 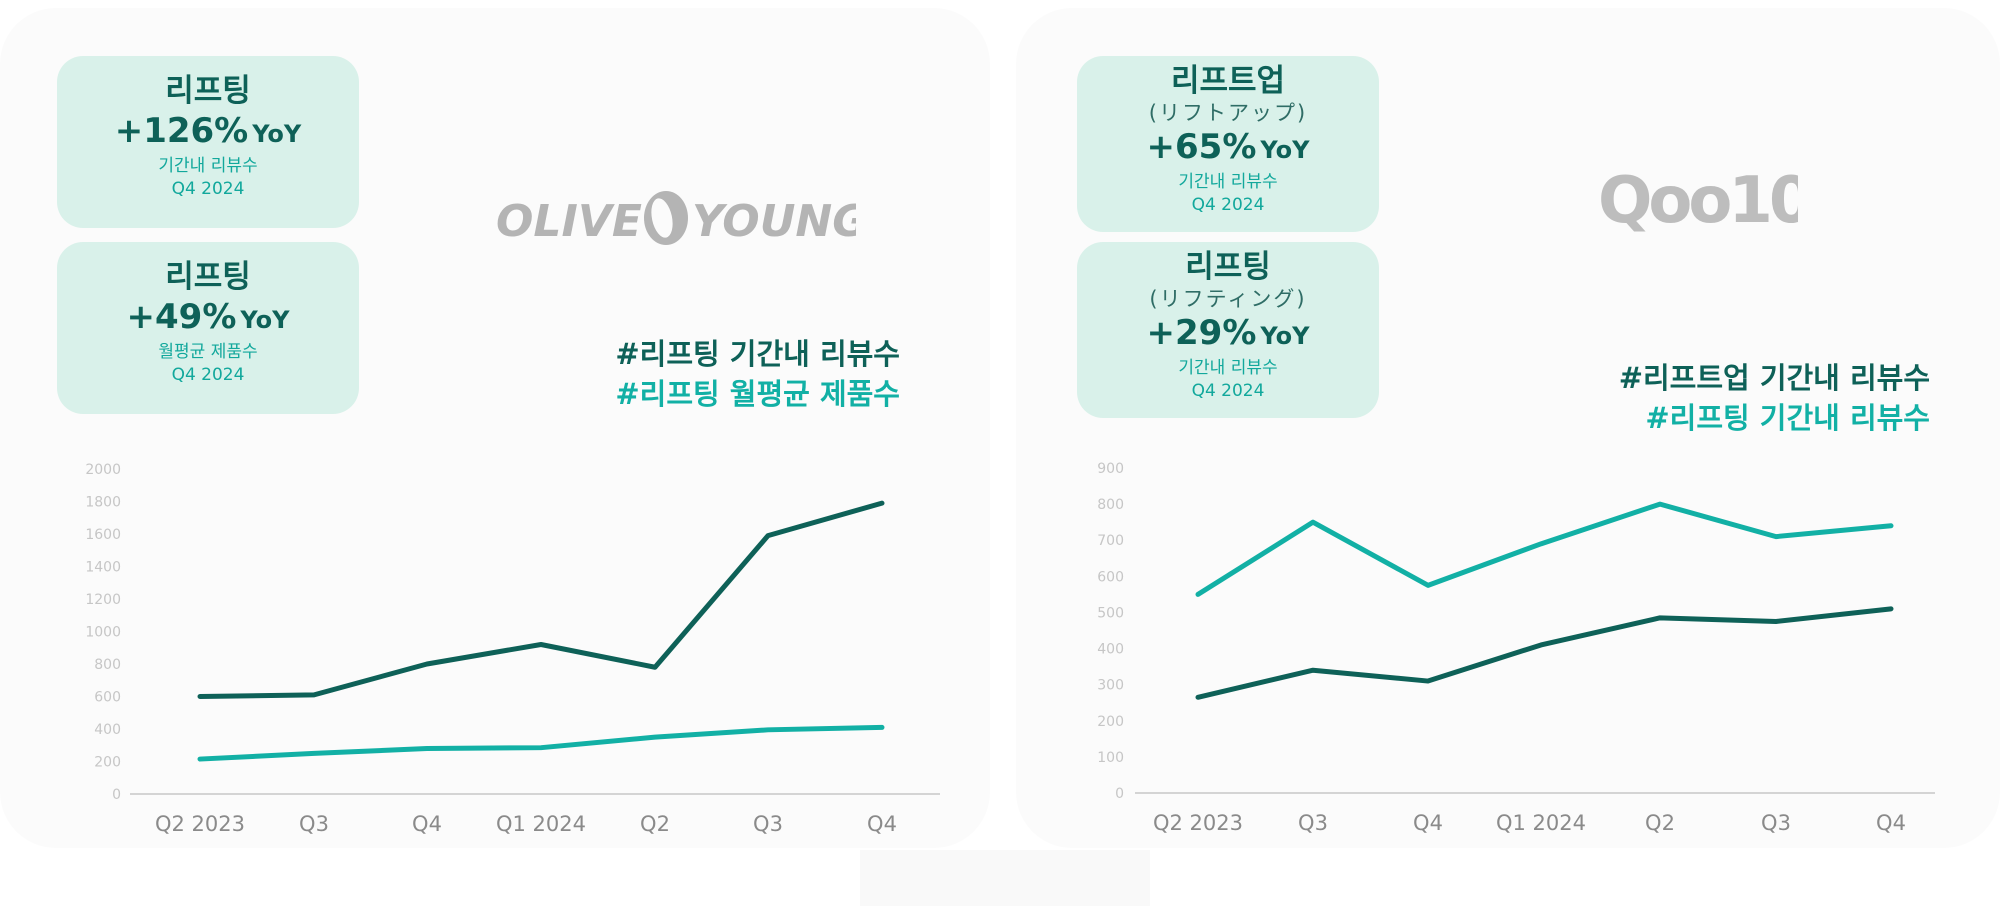 What do you see at coordinates (208, 317) in the screenshot?
I see `stat-card-percent: +49% YoY` at bounding box center [208, 317].